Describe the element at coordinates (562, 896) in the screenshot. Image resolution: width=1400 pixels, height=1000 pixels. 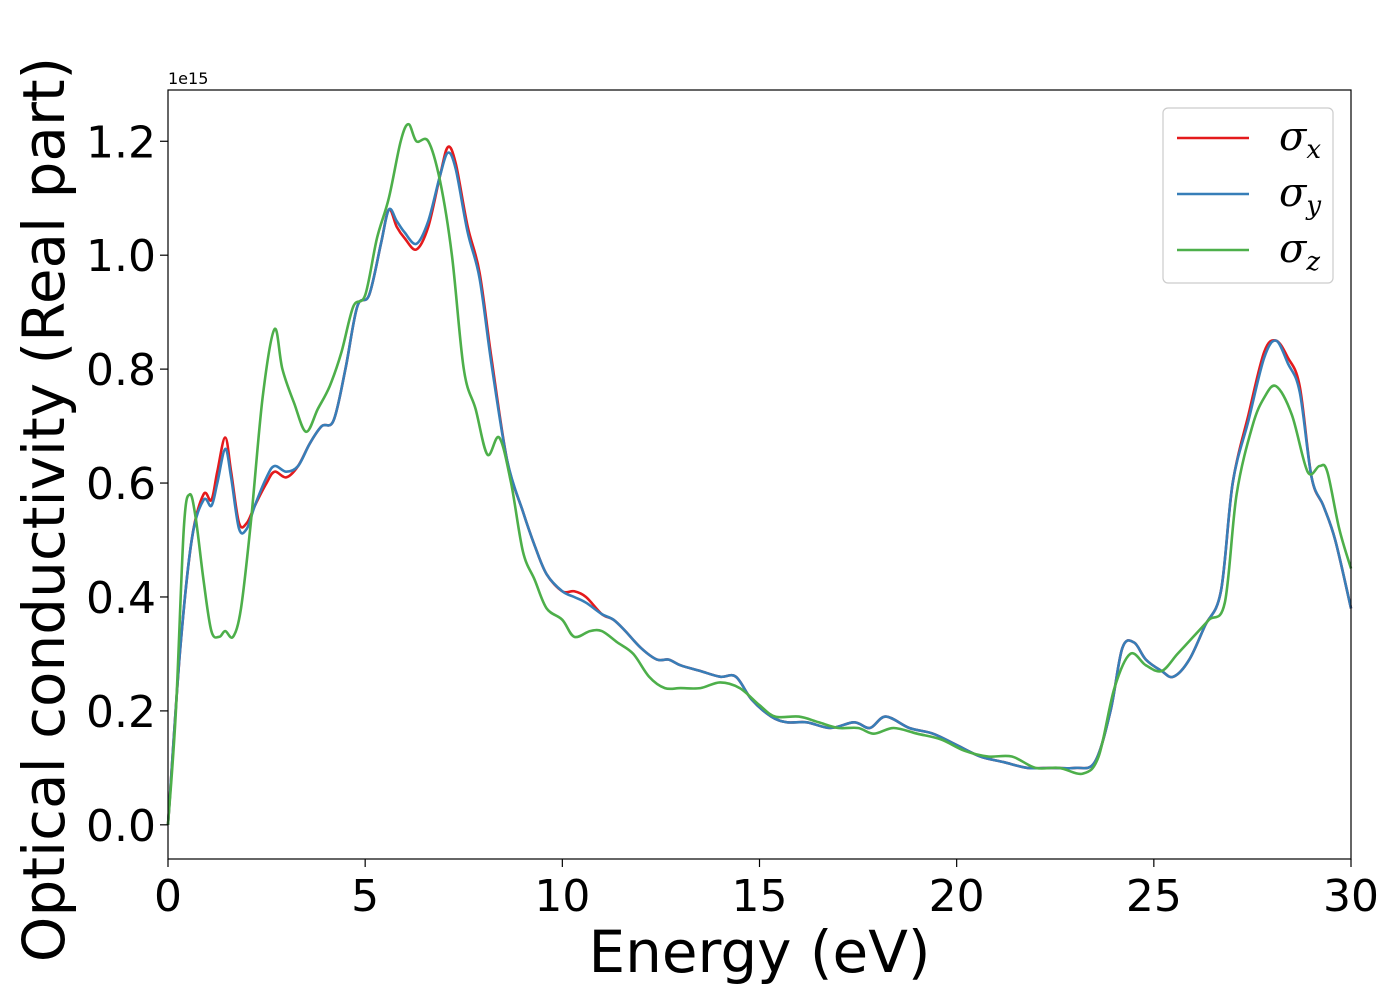
I see `x-tick-label: 10` at that location.